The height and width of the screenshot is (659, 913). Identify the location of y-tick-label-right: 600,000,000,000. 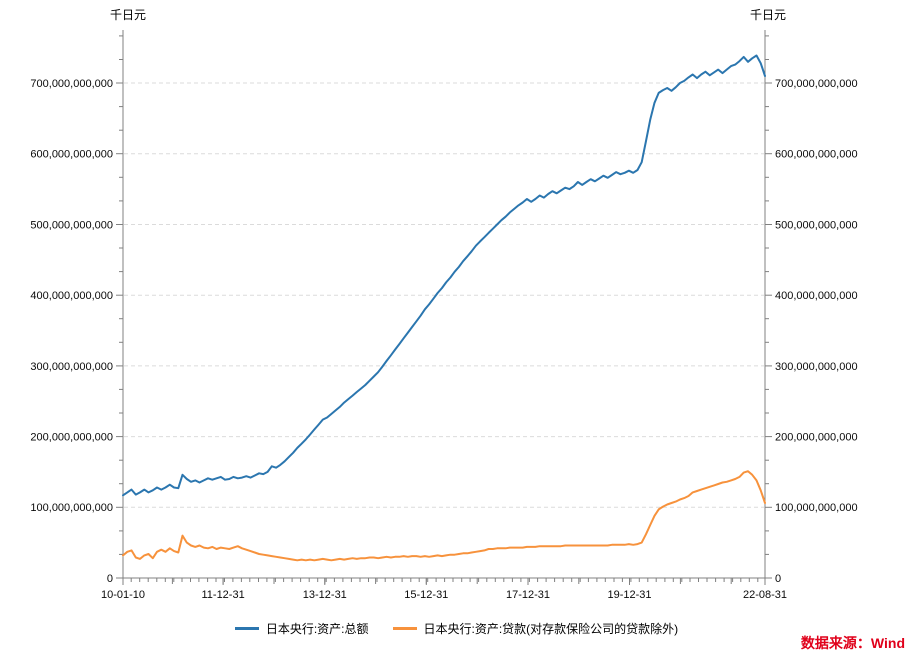
(816, 155).